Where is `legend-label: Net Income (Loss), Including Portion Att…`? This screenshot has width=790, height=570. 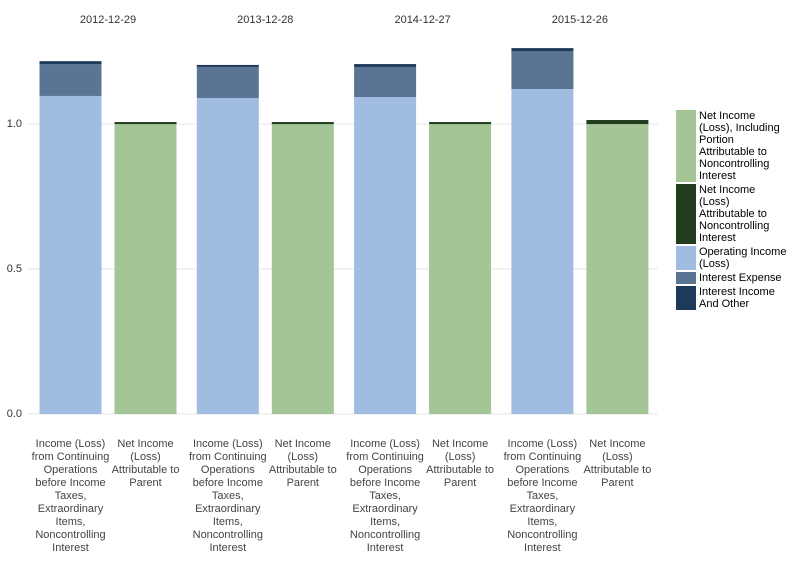 legend-label: Net Income (Loss), Including Portion Att… is located at coordinates (739, 146).